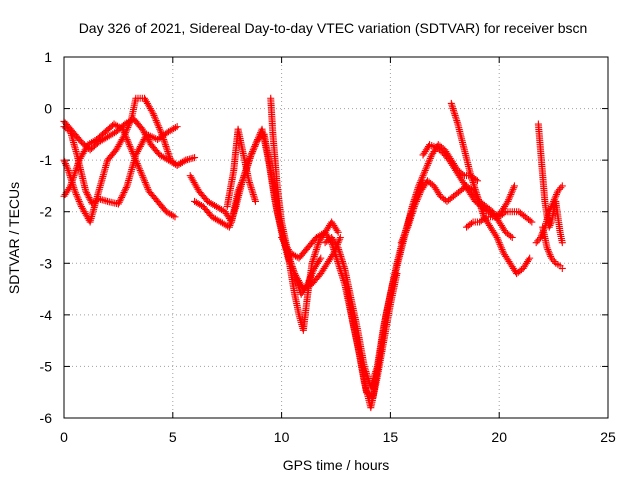 Image resolution: width=640 pixels, height=480 pixels. What do you see at coordinates (48, 109) in the screenshot?
I see `y-tick-label: 0` at bounding box center [48, 109].